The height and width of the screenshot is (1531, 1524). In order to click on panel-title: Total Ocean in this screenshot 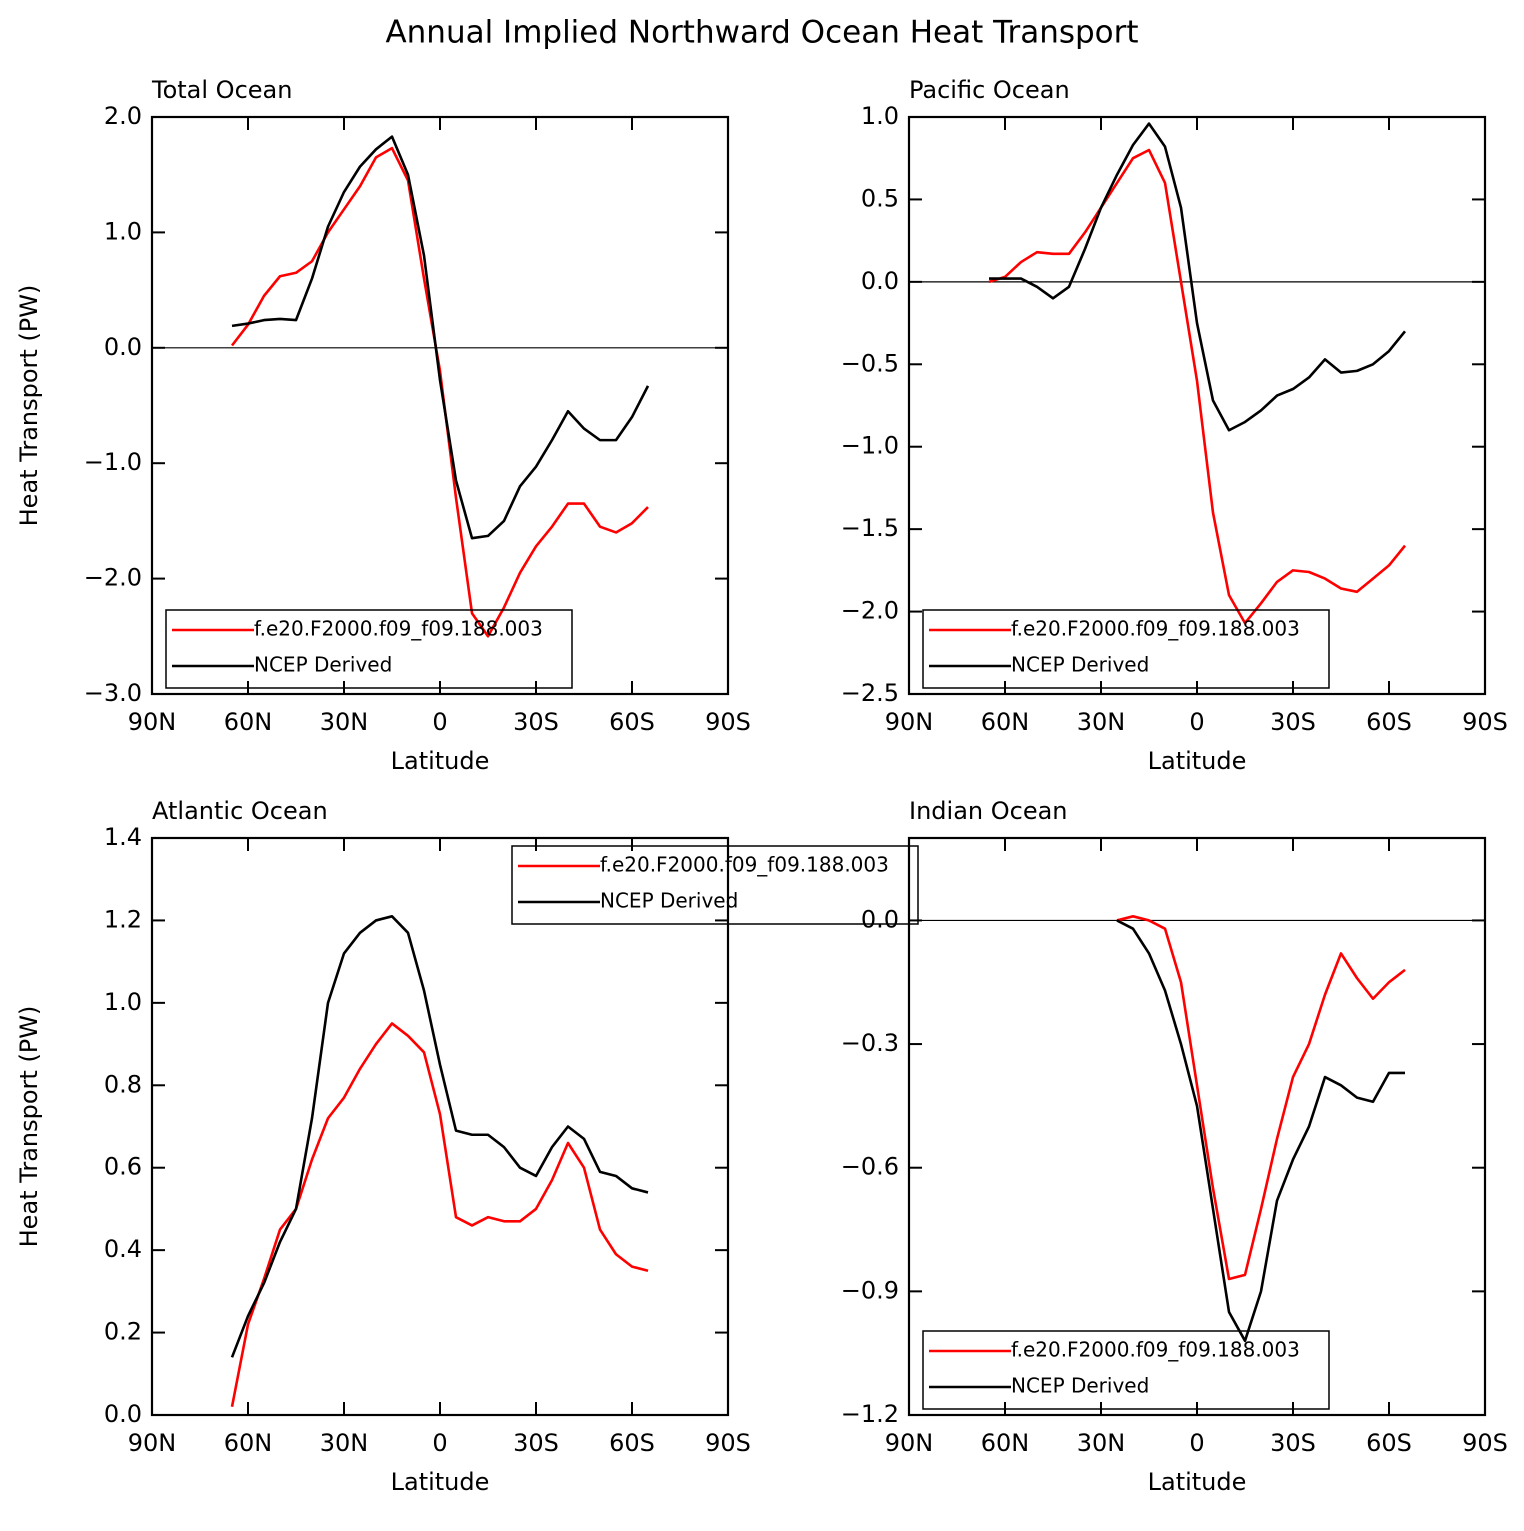, I will do `click(221, 90)`.